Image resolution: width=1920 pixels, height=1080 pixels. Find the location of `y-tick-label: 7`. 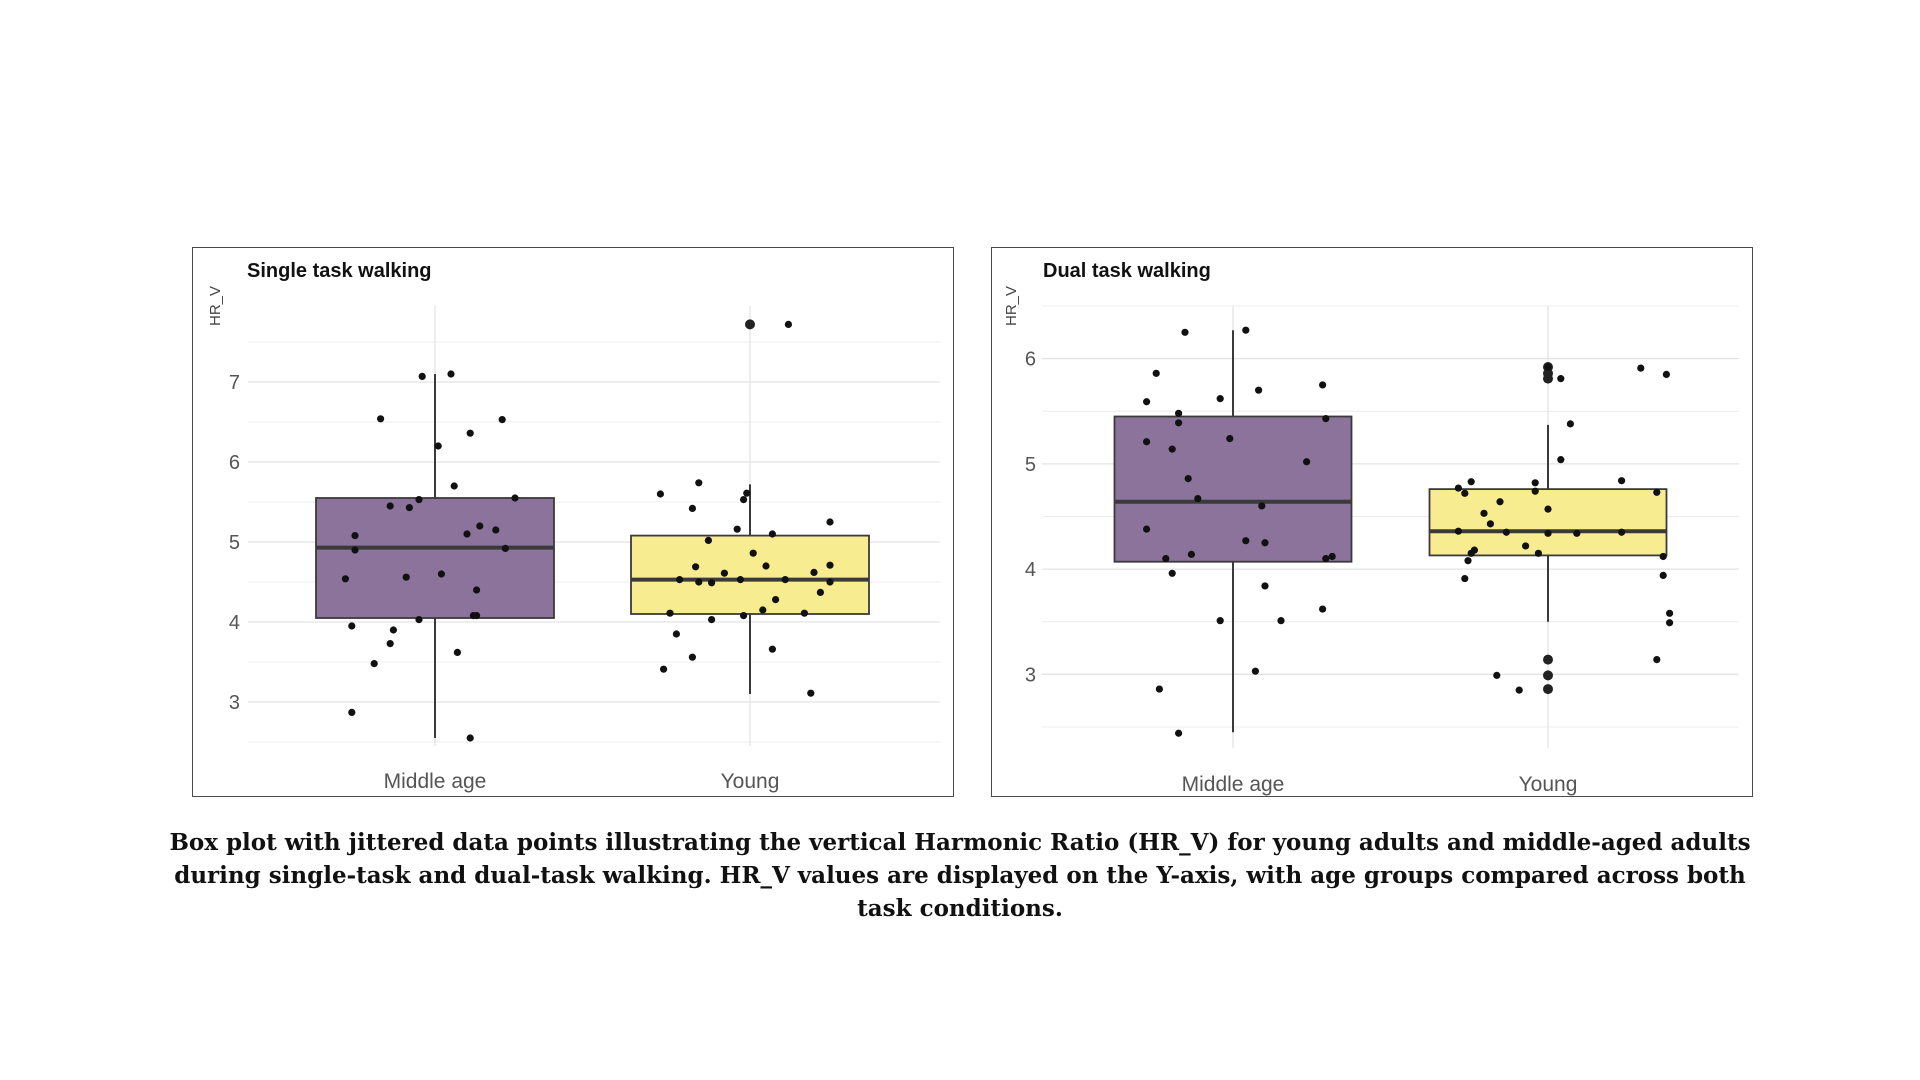

y-tick-label: 7 is located at coordinates (234, 383).